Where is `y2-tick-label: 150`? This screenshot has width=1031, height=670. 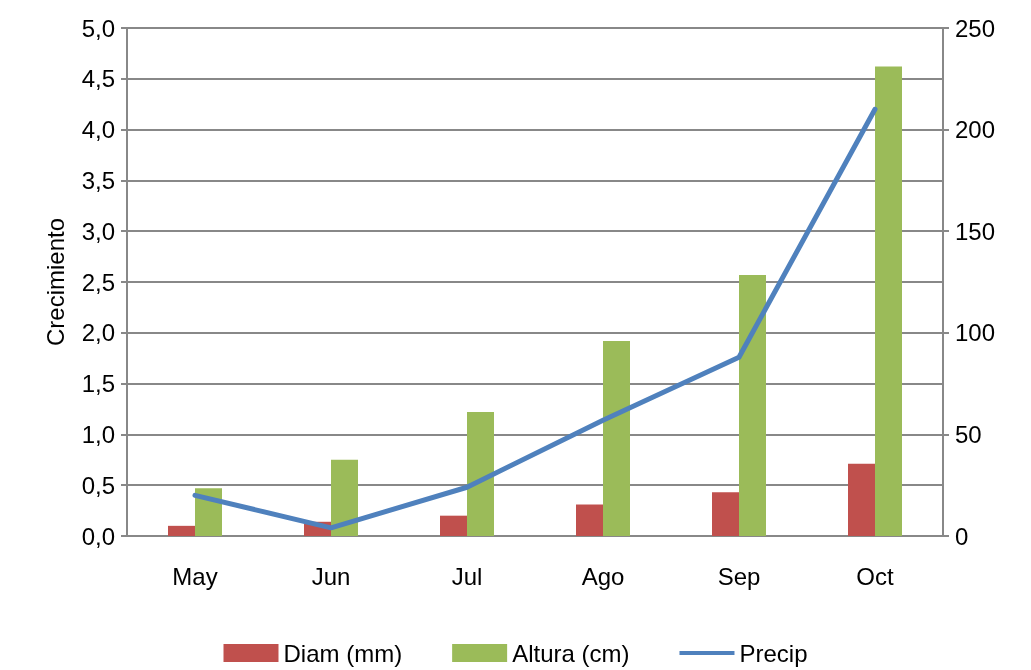
y2-tick-label: 150 is located at coordinates (975, 231).